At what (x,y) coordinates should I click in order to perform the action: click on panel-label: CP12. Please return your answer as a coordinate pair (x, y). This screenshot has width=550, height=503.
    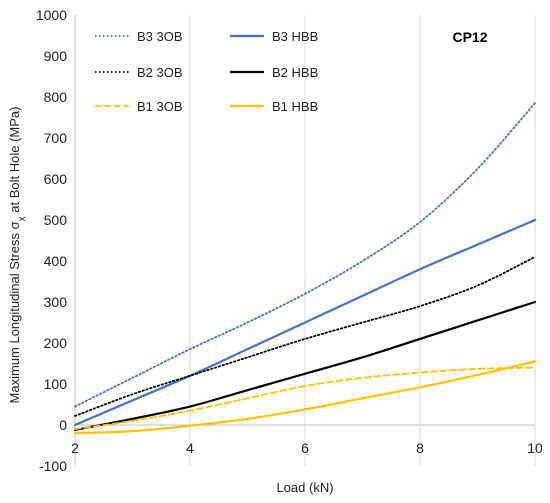
    Looking at the image, I should click on (469, 37).